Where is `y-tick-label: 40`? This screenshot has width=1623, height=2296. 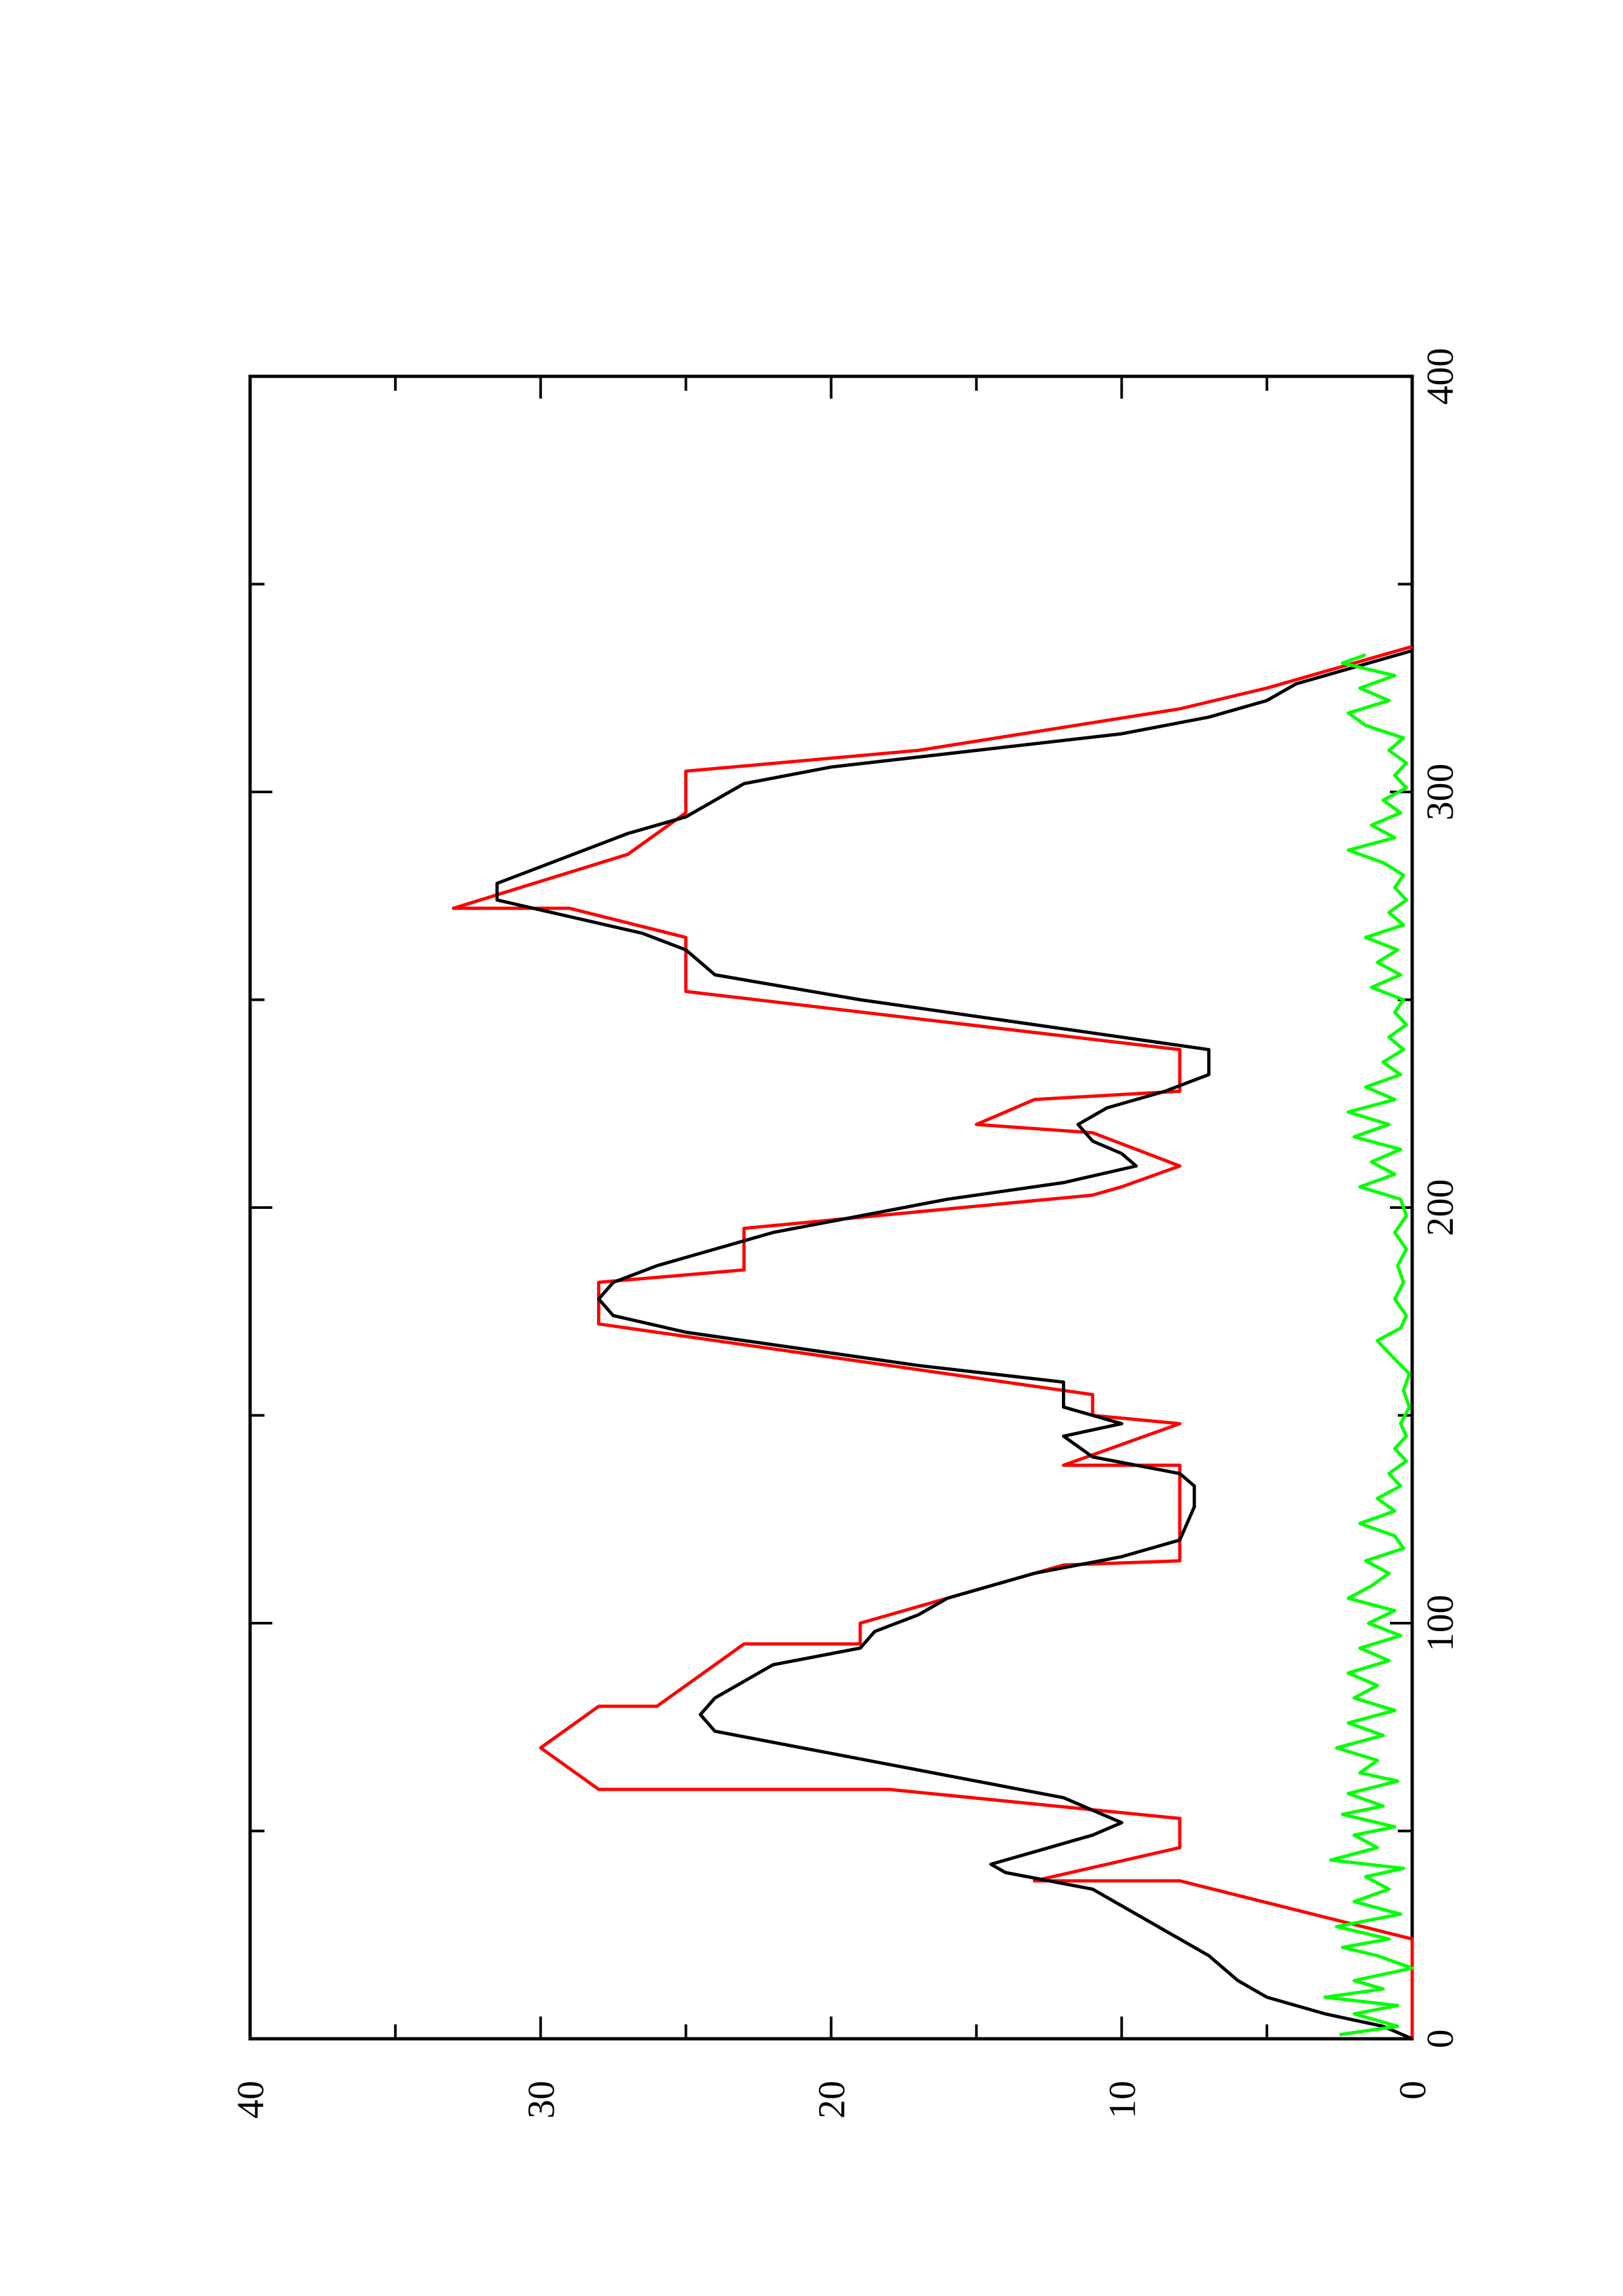
y-tick-label: 40 is located at coordinates (250, 2100).